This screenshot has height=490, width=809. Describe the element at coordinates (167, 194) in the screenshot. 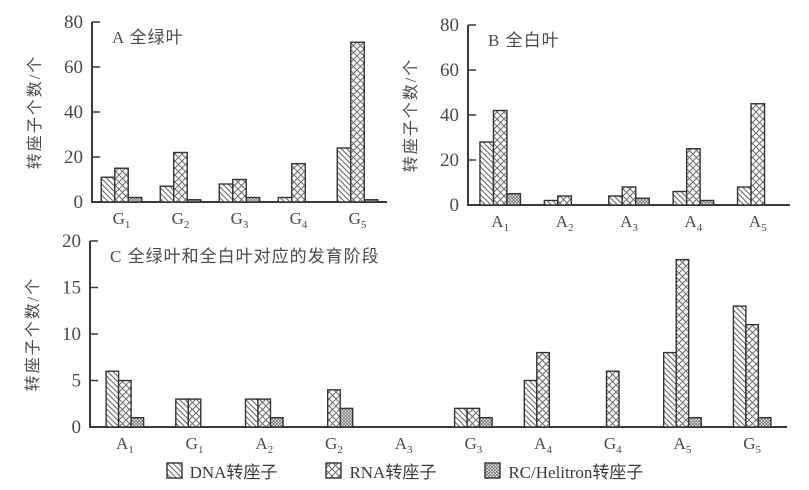

I see `bar-dna-G2` at that location.